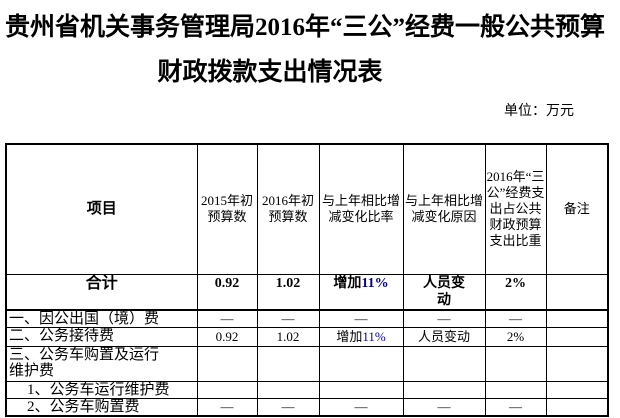 This screenshot has height=418, width=620. Describe the element at coordinates (539, 111) in the screenshot. I see `unit-label: 单位：万元` at that location.